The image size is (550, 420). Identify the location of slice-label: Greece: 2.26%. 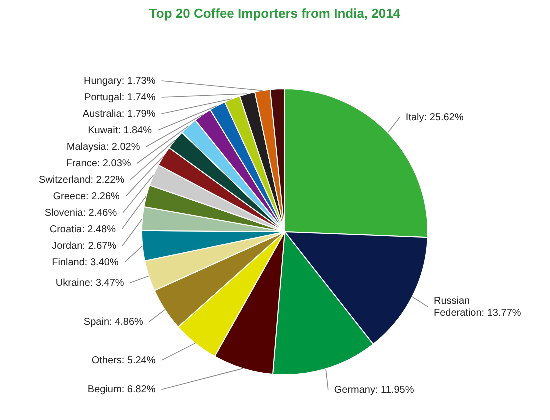
(86, 197).